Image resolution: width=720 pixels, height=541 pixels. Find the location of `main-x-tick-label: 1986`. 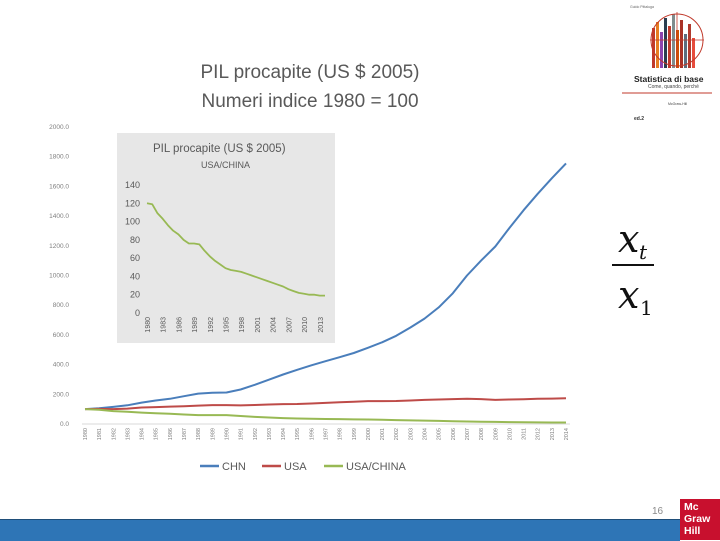

main-x-tick-label: 1986 is located at coordinates (171, 434).